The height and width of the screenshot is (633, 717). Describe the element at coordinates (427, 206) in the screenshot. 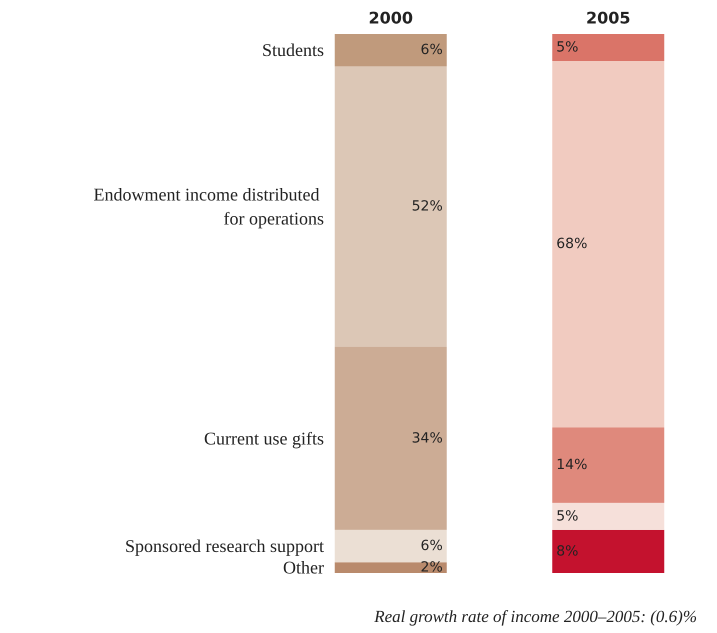

I see `data-label: 52%` at that location.